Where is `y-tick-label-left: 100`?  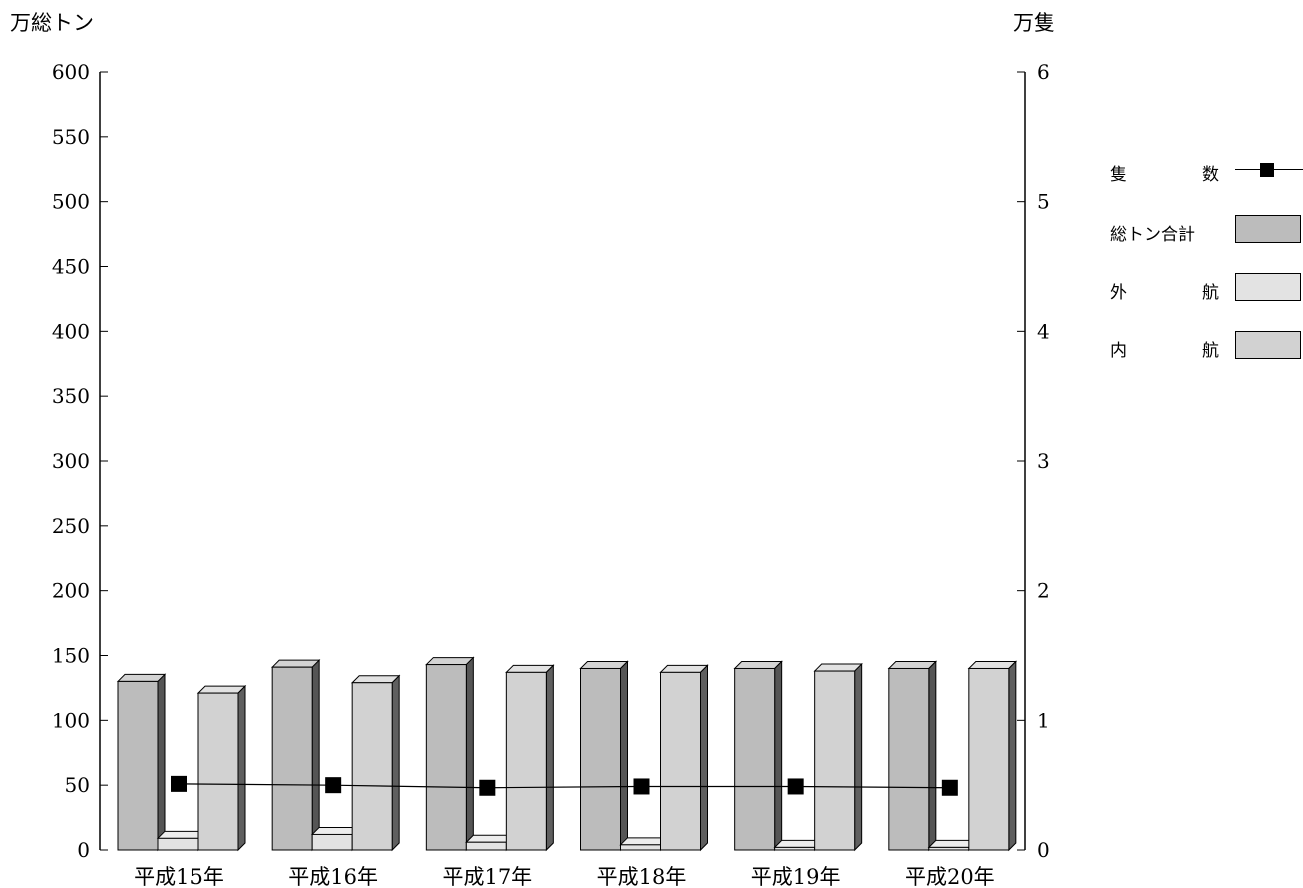
y-tick-label-left: 100 is located at coordinates (71, 720).